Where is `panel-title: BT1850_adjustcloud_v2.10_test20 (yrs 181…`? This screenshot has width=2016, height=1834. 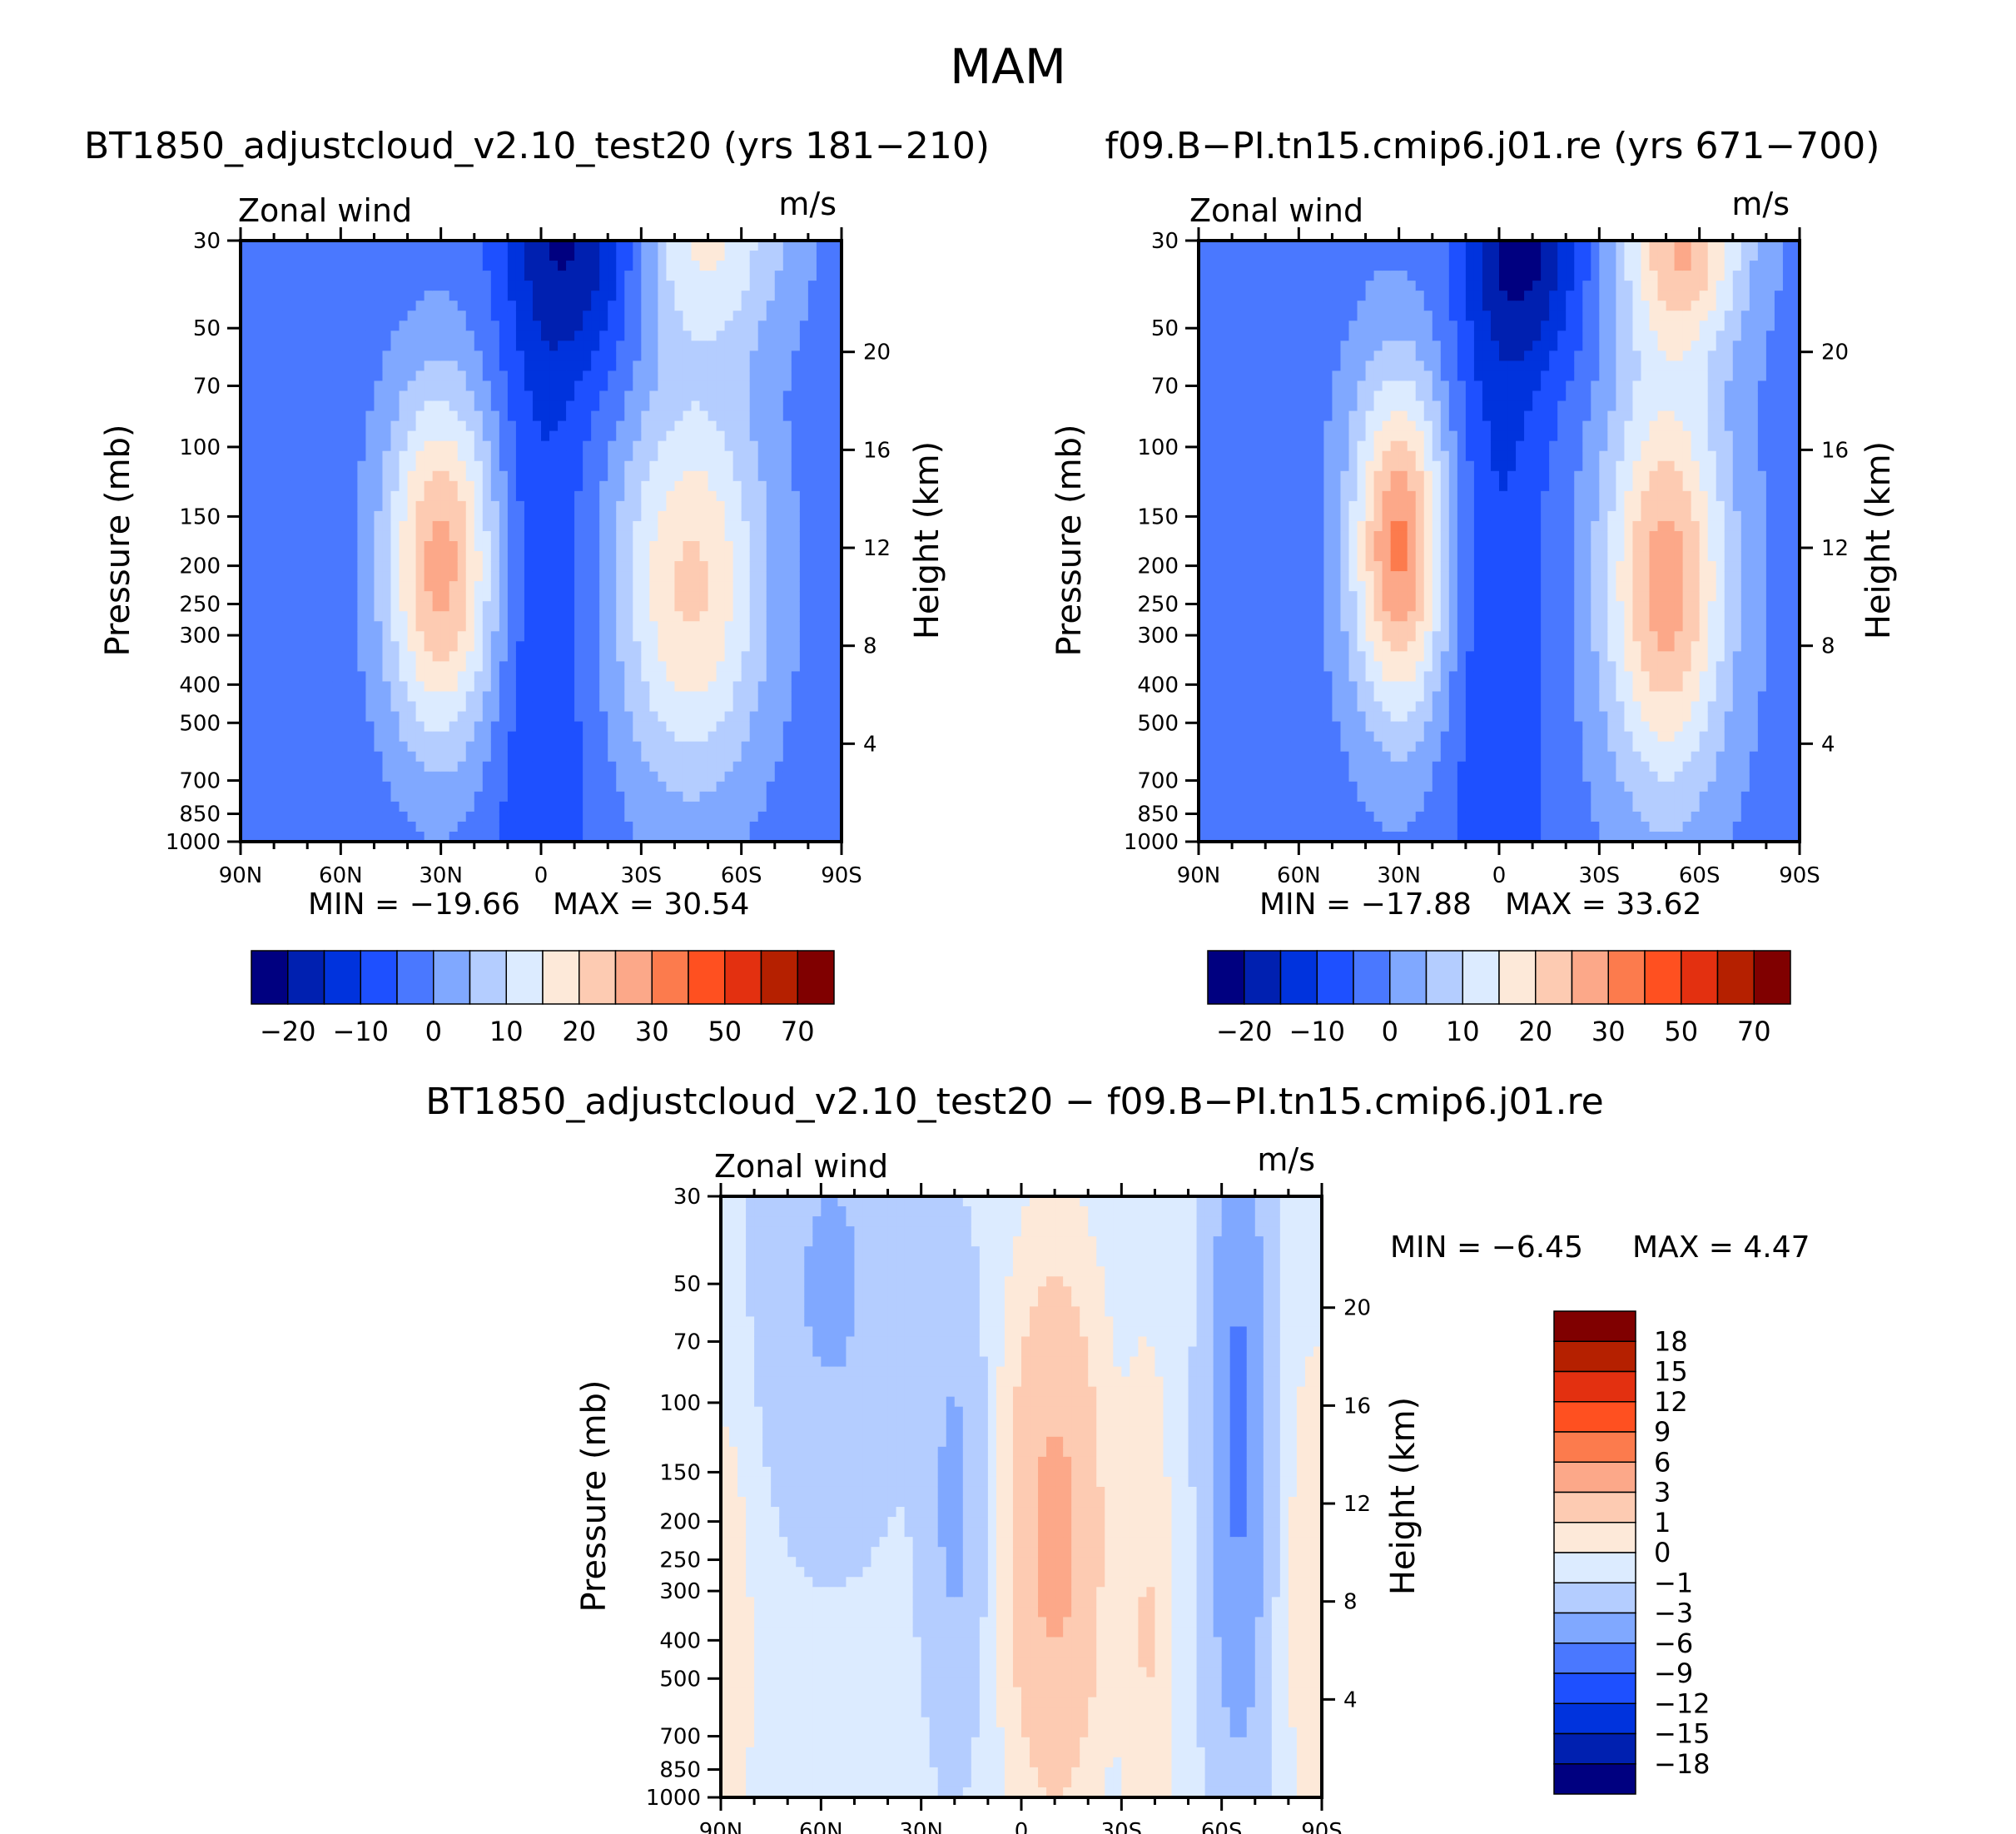 panel-title: BT1850_adjustcloud_v2.10_test20 (yrs 181… is located at coordinates (537, 146).